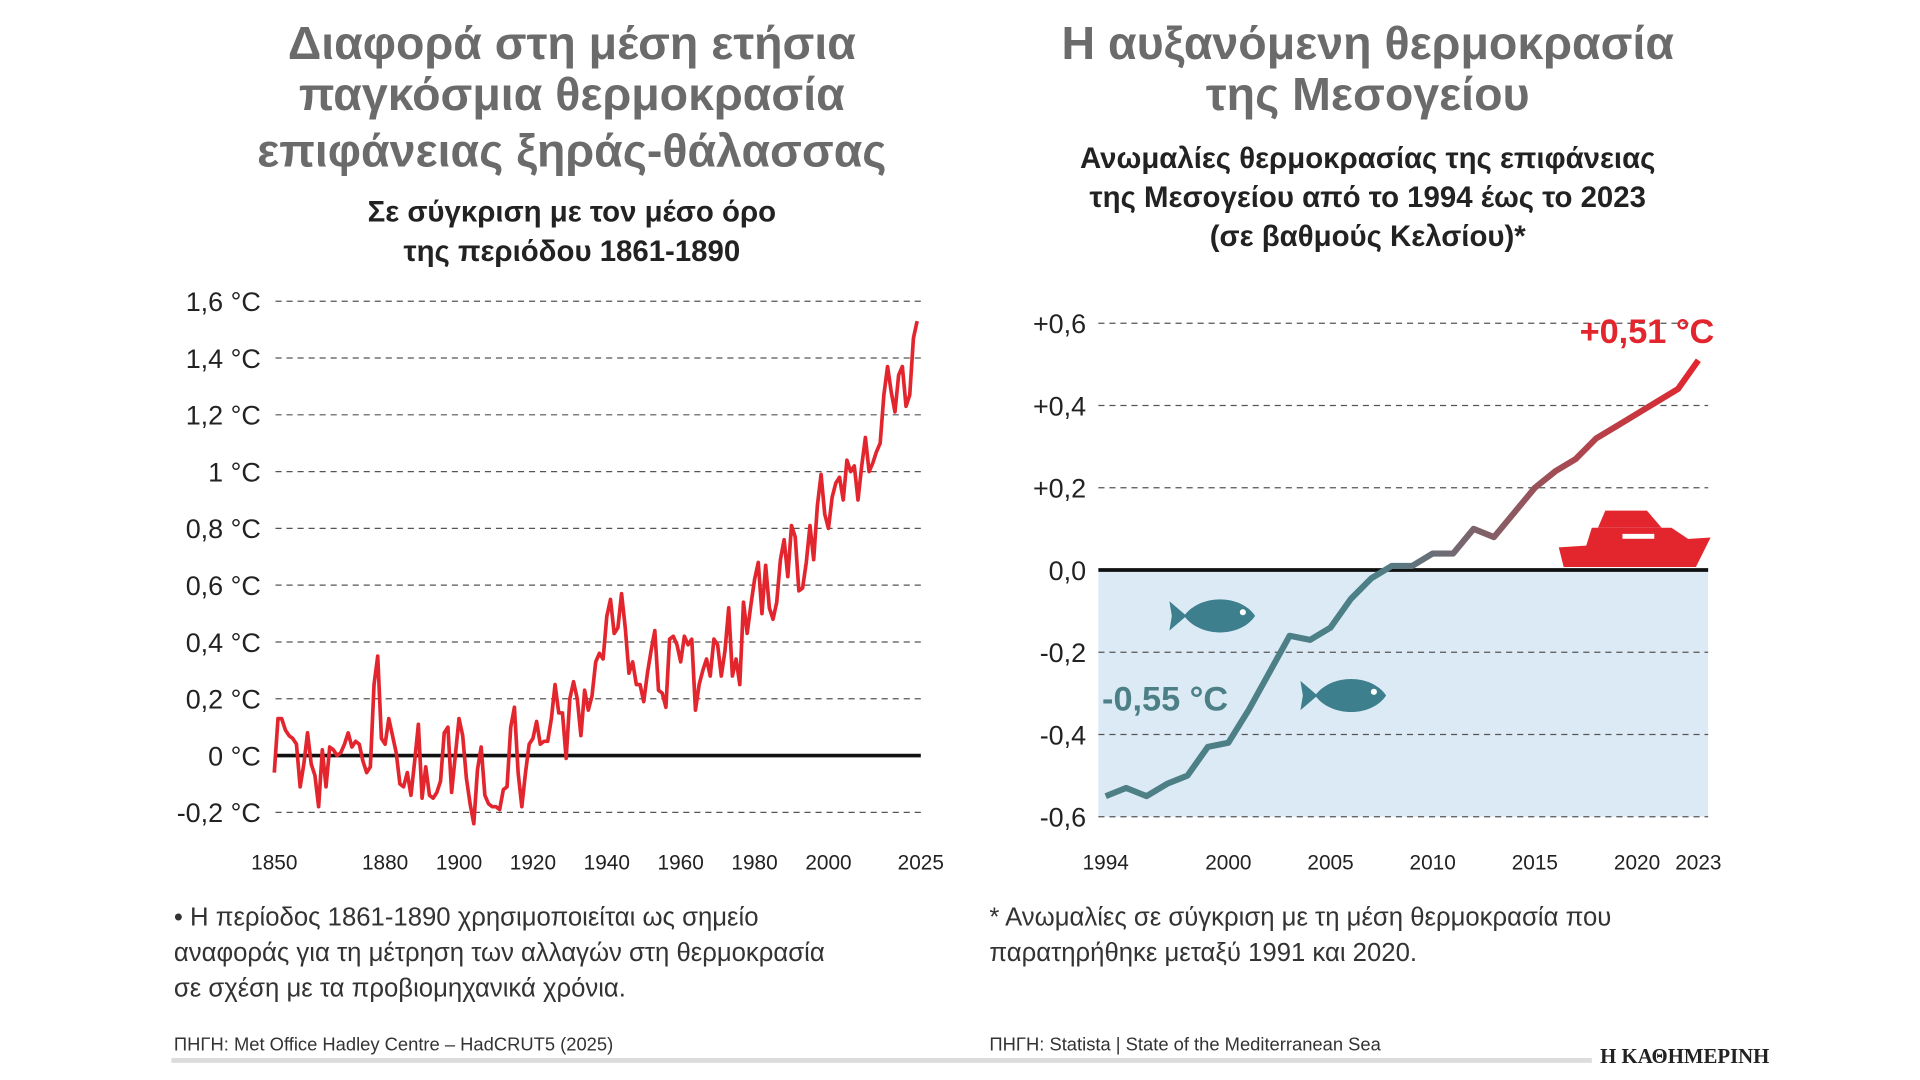 This screenshot has width=1920, height=1080. I want to click on footnote: παρατηρήθηκε μεταξύ 1991 και 2020., so click(1203, 953).